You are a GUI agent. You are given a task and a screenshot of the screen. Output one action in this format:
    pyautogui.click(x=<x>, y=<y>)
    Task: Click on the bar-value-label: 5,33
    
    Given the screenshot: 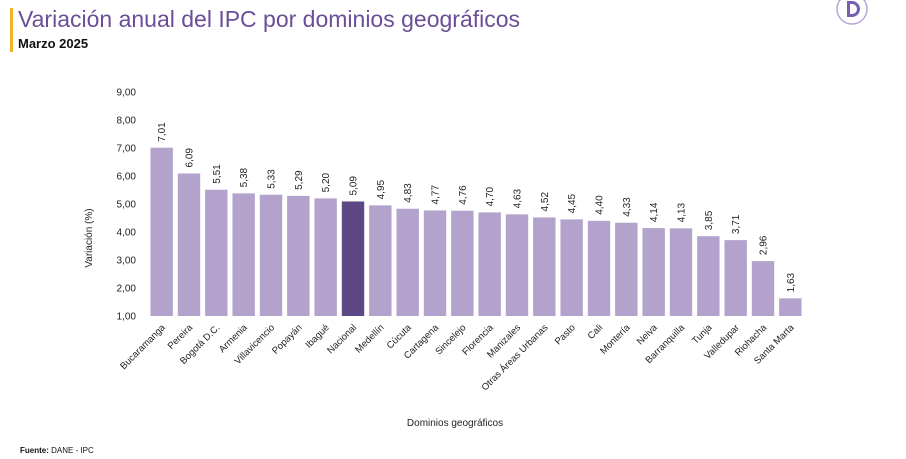 What is the action you would take?
    pyautogui.click(x=272, y=179)
    